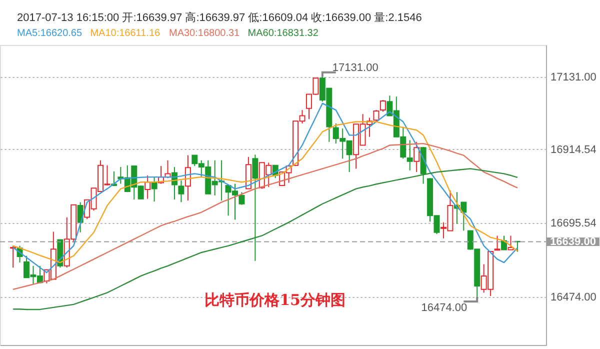  I want to click on text: MA60:16831.32, so click(283, 33).